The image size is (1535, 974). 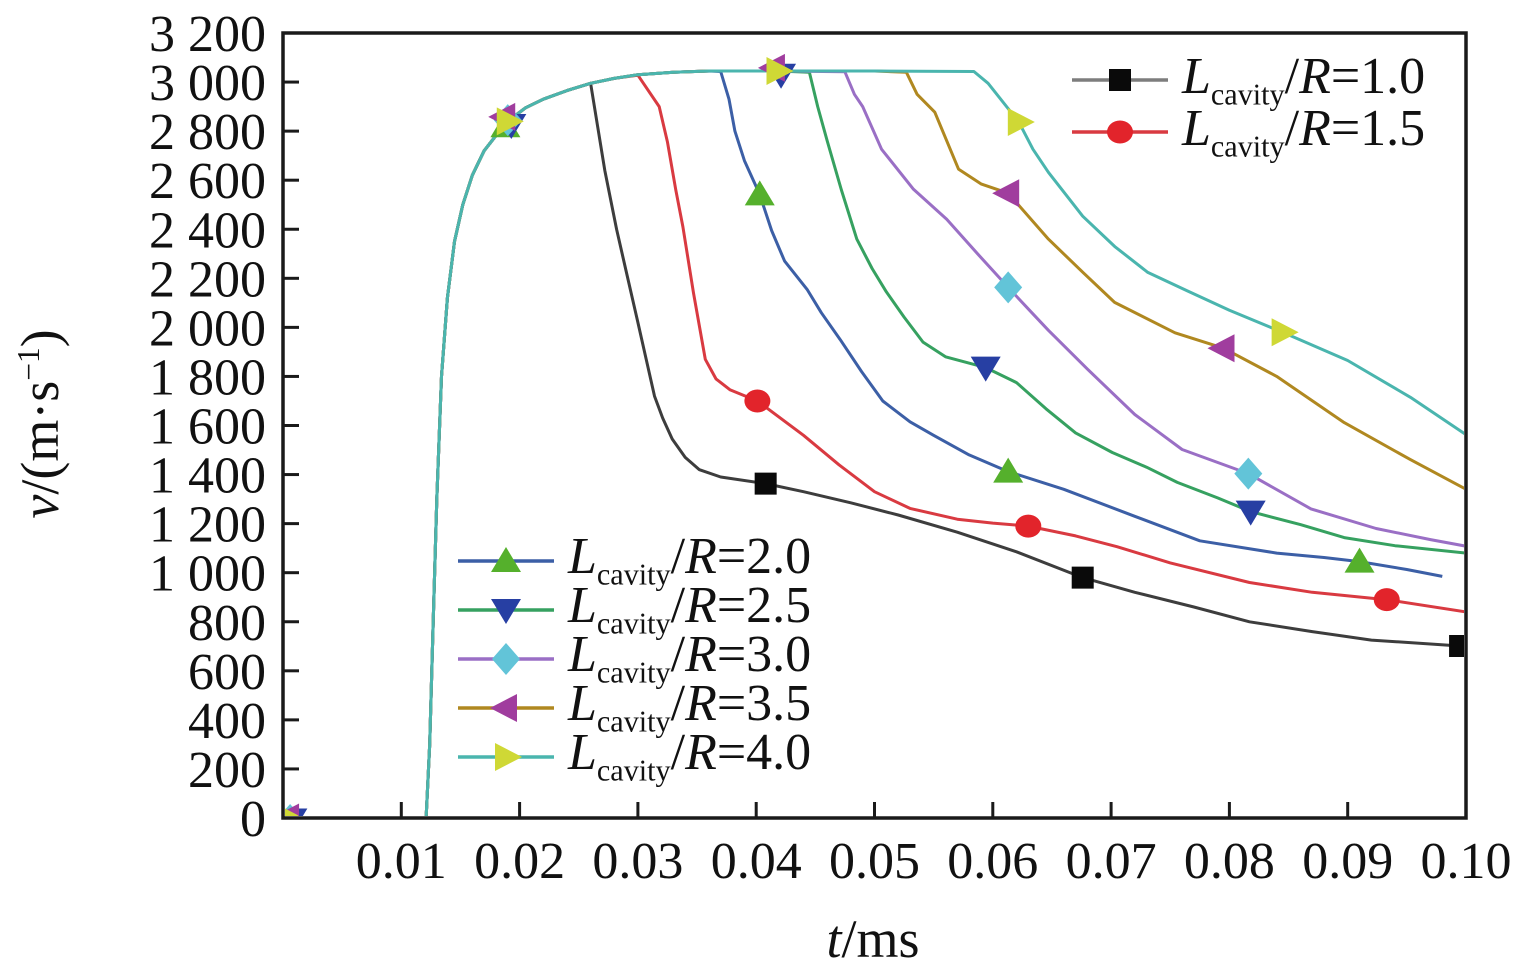 What do you see at coordinates (227, 770) in the screenshot?
I see `y-tick-label: 200` at bounding box center [227, 770].